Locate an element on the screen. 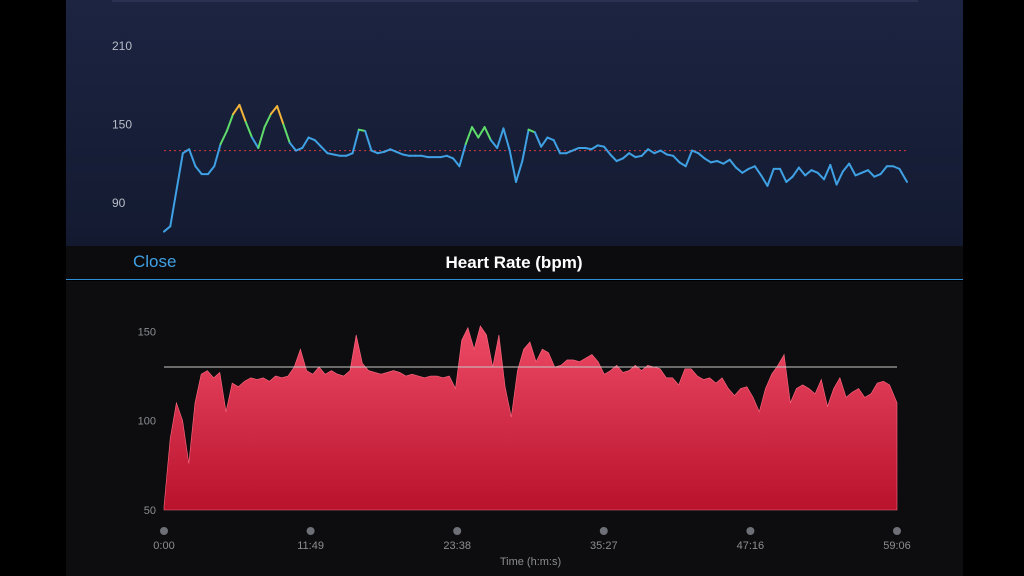  y-tick-label: 210 is located at coordinates (122, 46).